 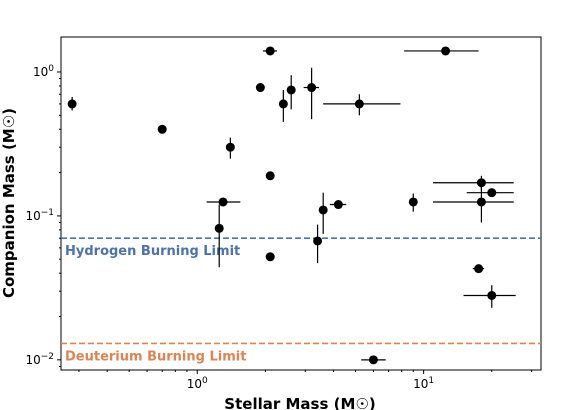 What do you see at coordinates (155, 356) in the screenshot?
I see `limit-label: Deuterium Burning Limit` at bounding box center [155, 356].